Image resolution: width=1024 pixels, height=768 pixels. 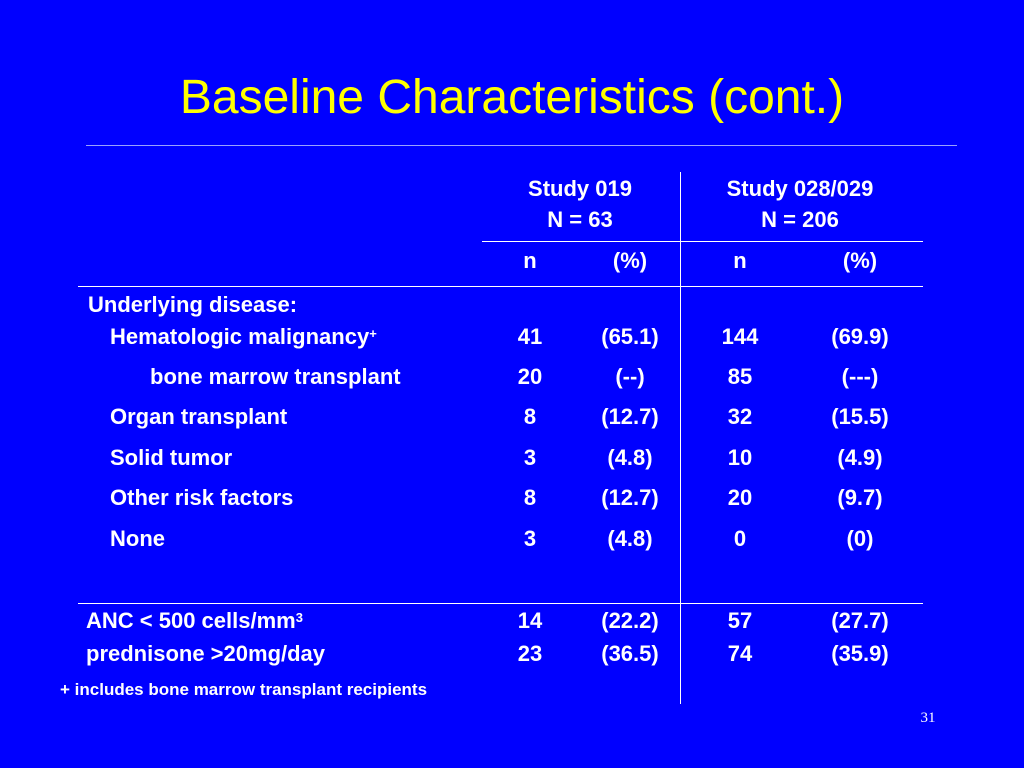 What do you see at coordinates (530, 620) in the screenshot?
I see `cell-s1-n: 14` at bounding box center [530, 620].